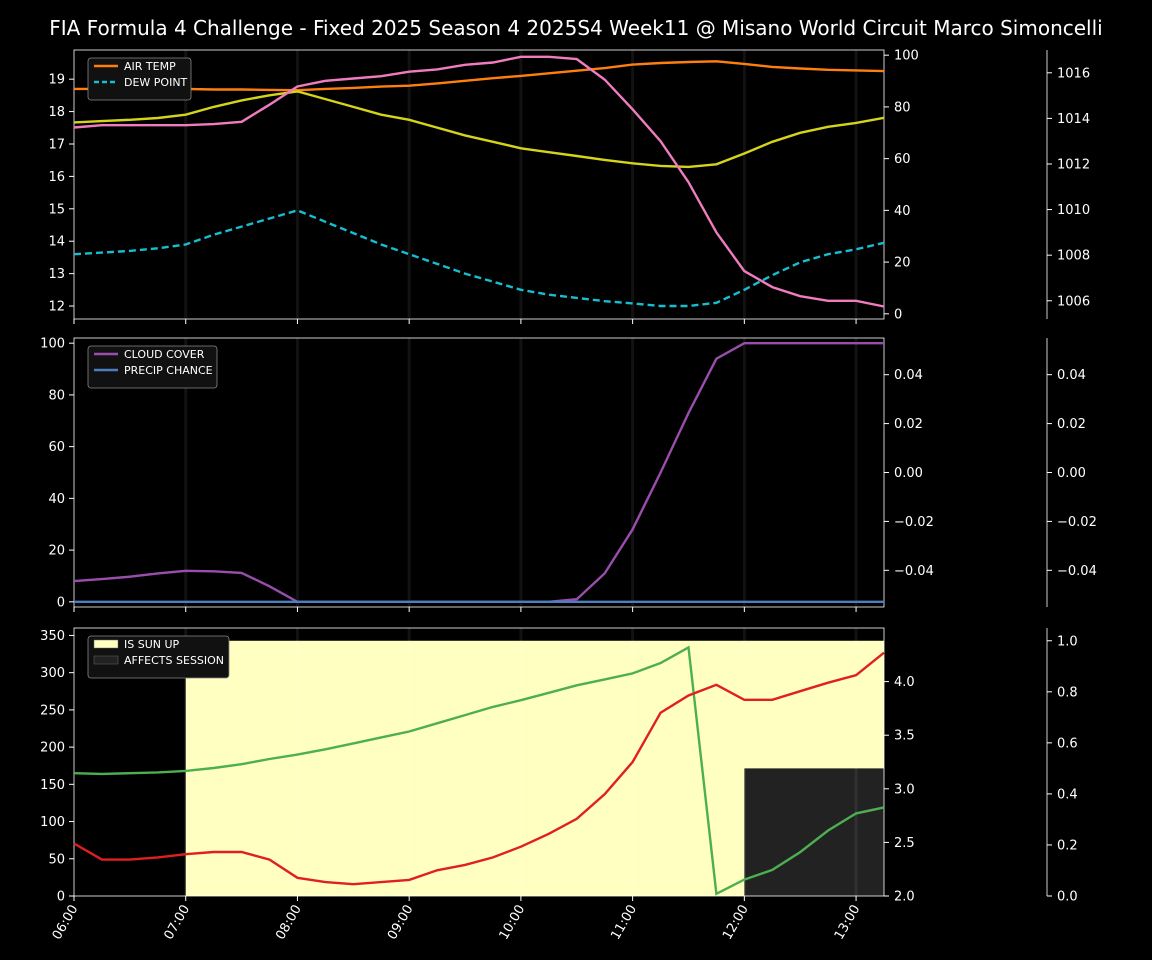 This screenshot has height=960, width=1152. What do you see at coordinates (52, 710) in the screenshot?
I see `y-tick-label-left: 250` at bounding box center [52, 710].